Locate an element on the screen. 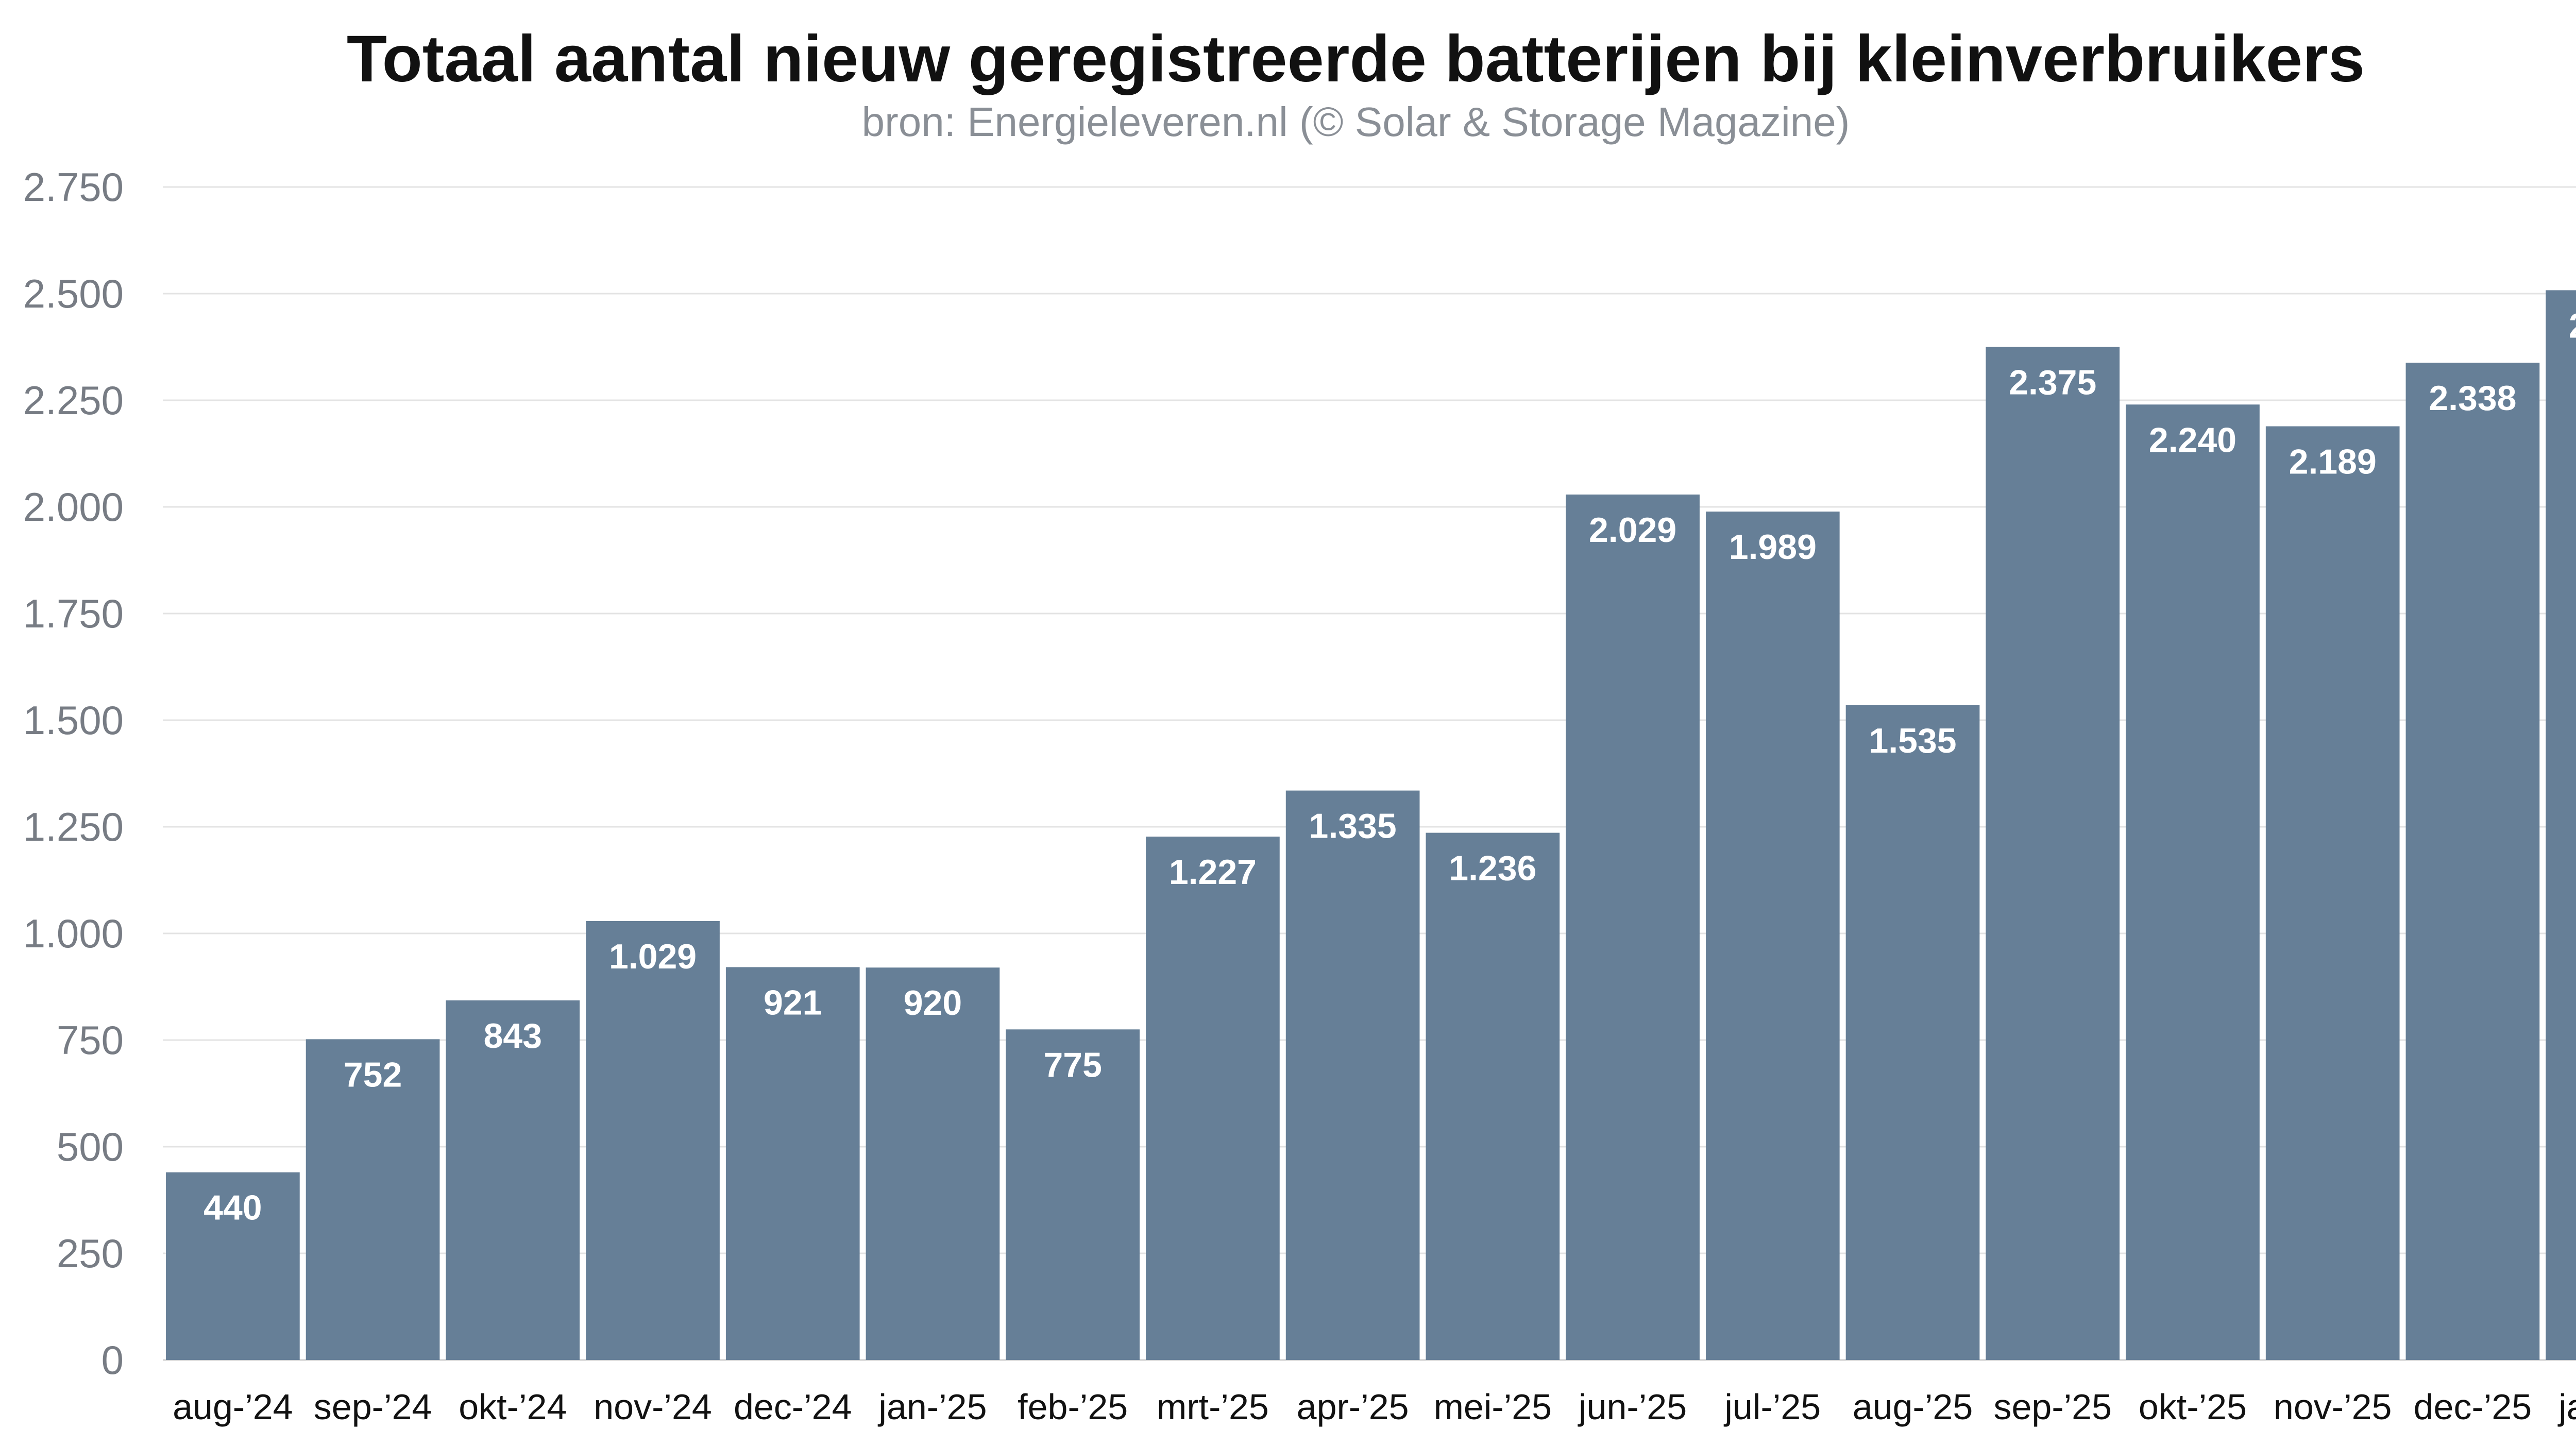  bar-value-label: 2.508 is located at coordinates (2572, 325).